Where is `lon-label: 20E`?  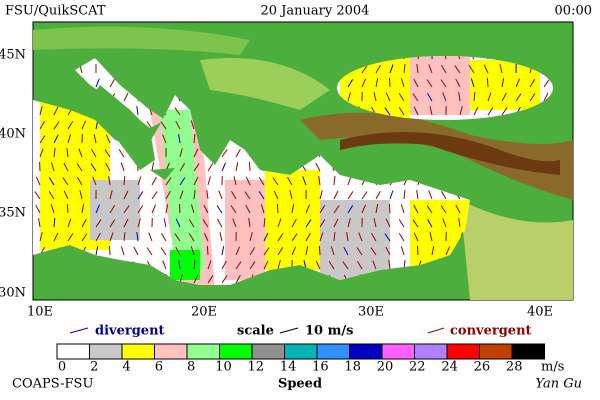 lon-label: 20E is located at coordinates (204, 312).